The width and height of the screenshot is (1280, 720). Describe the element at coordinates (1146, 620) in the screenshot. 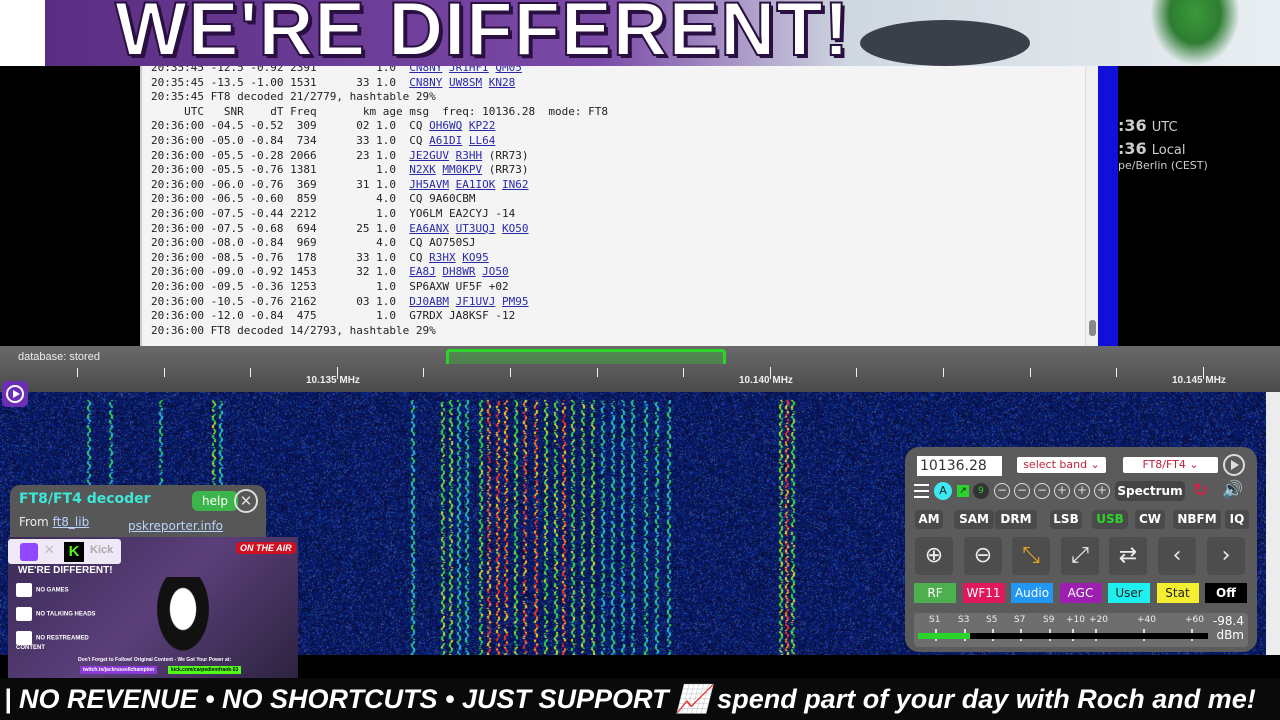

I see `meter-label: +40` at that location.